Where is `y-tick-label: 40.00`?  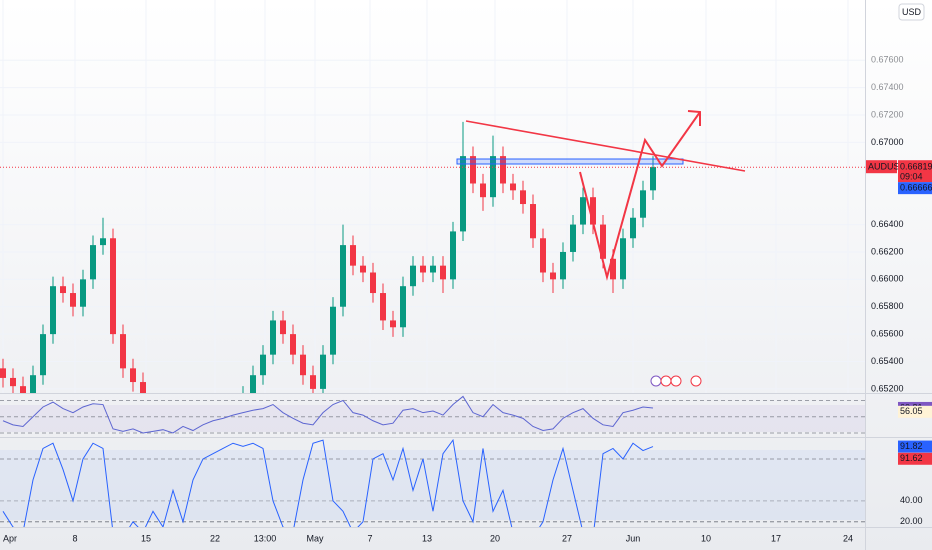 y-tick-label: 40.00 is located at coordinates (911, 500).